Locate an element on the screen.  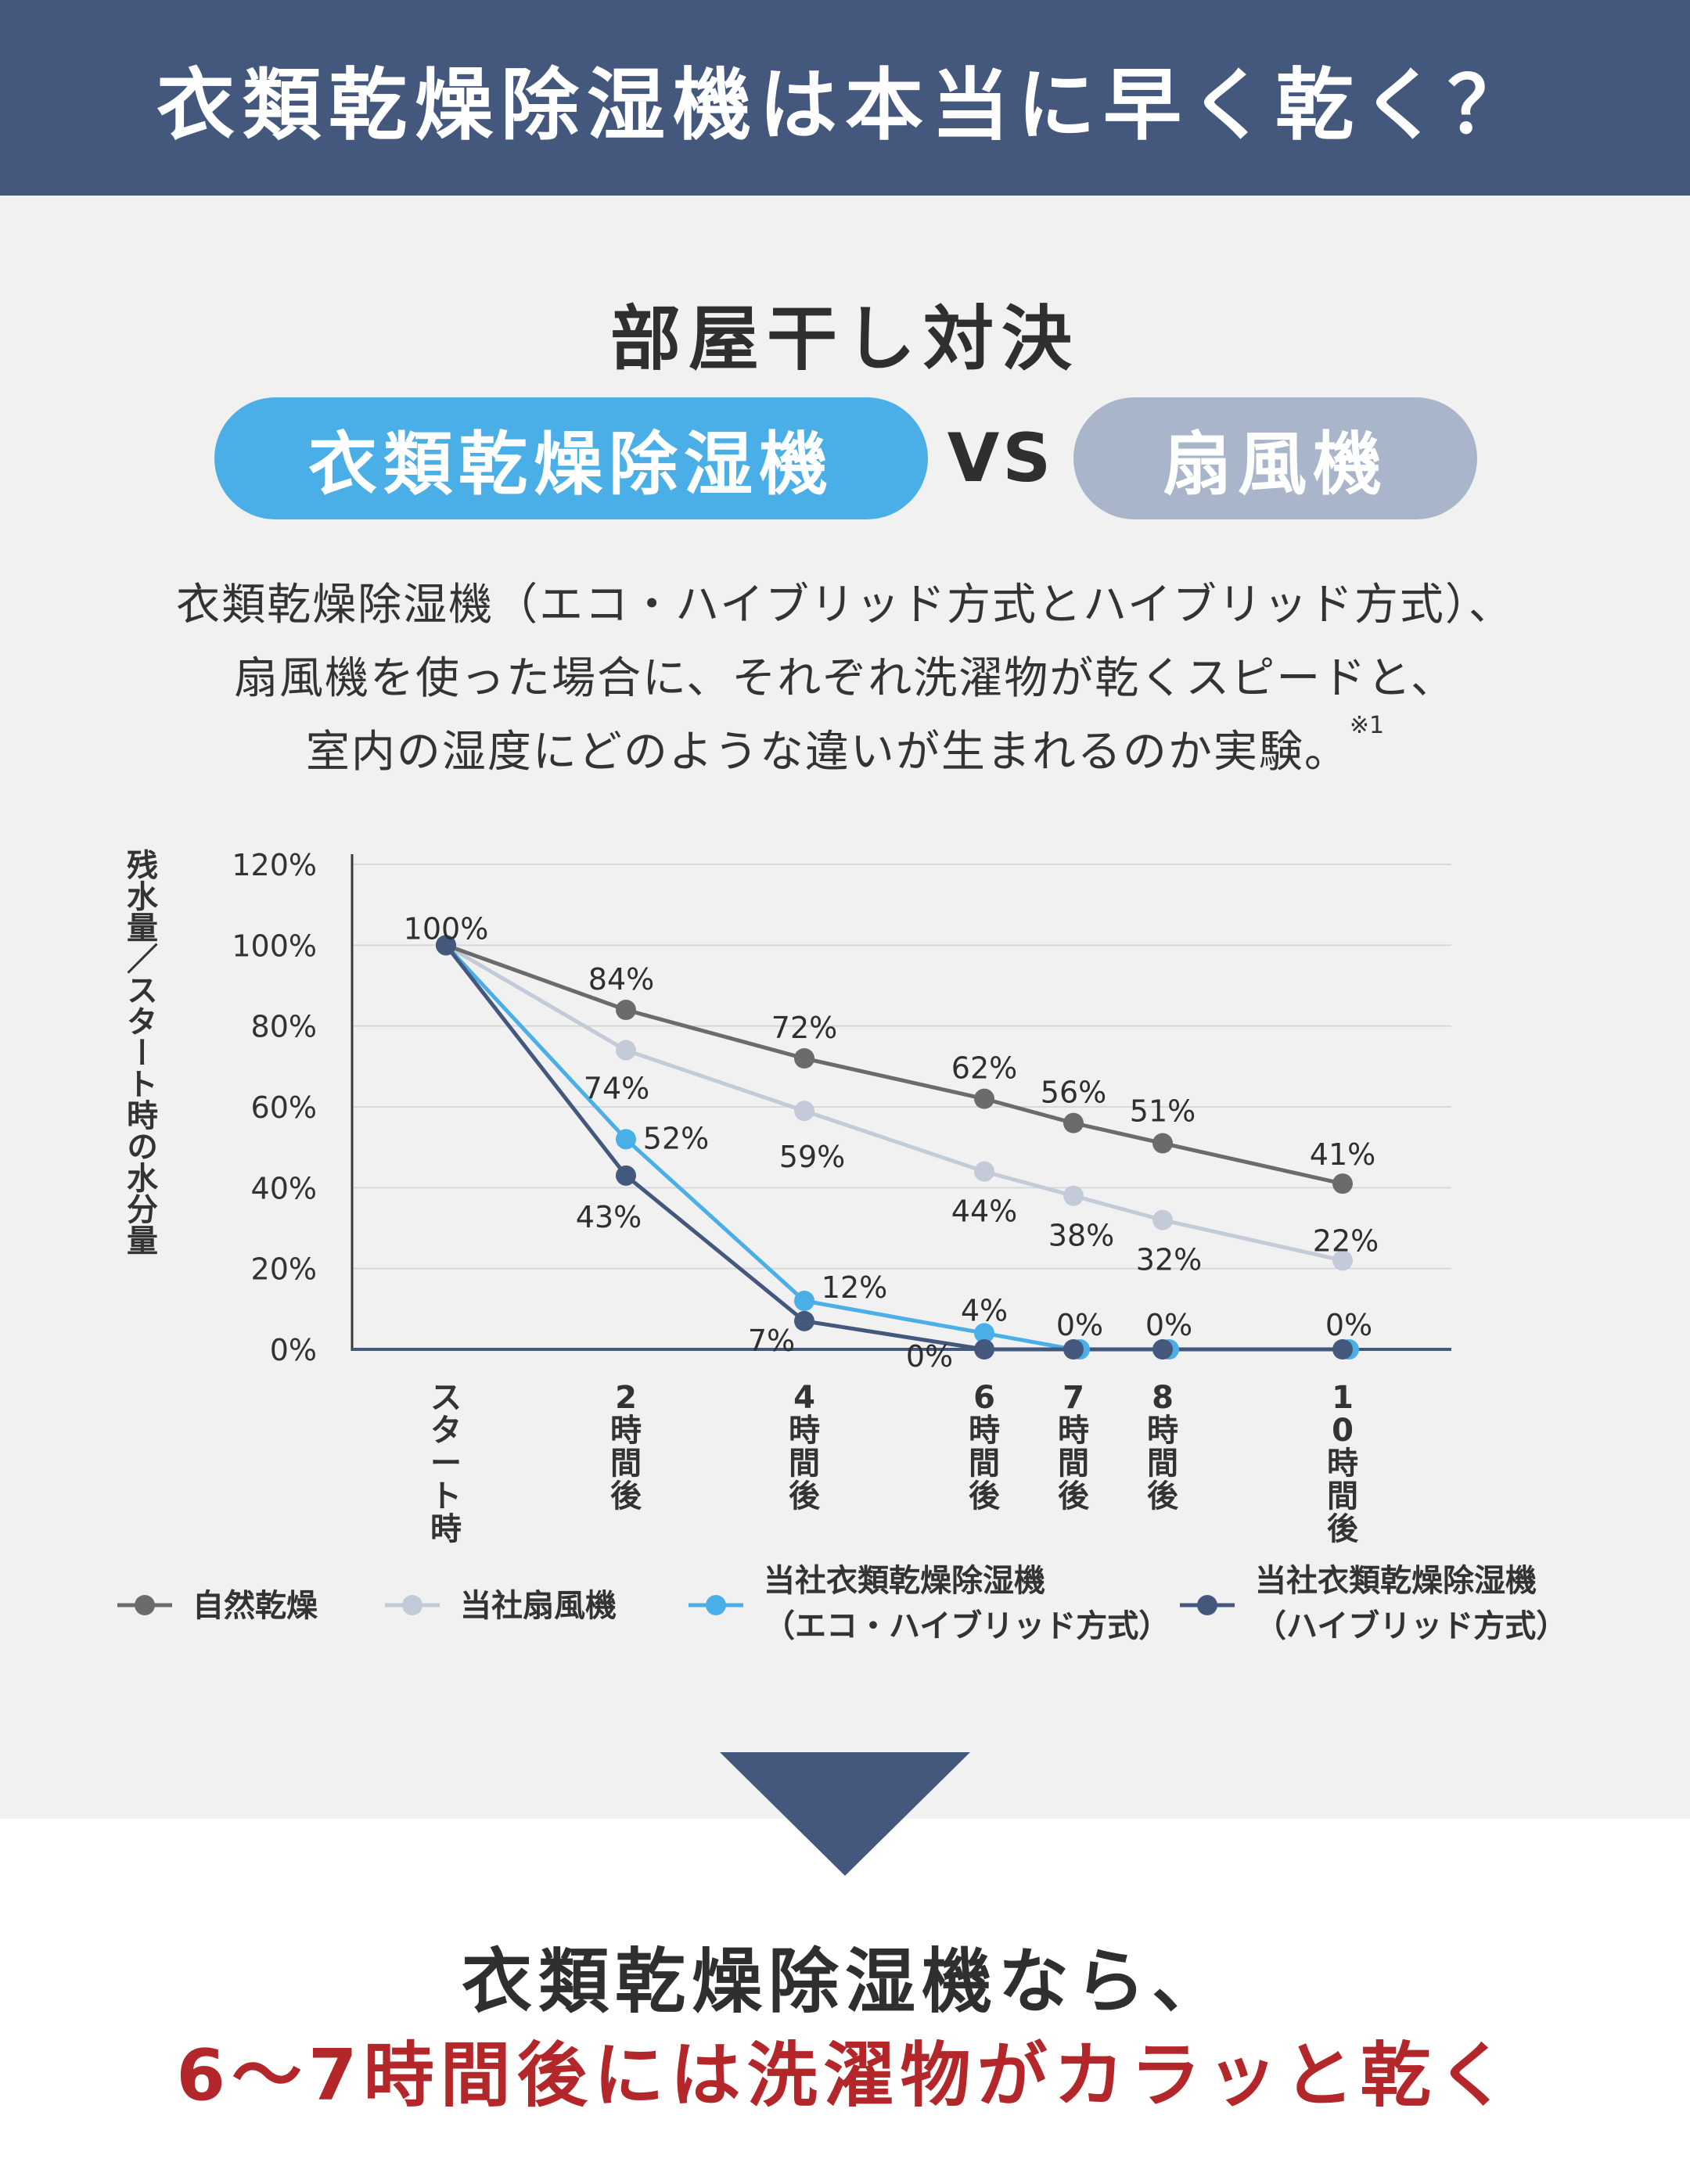
conclusion-highlight: 6～7時間後には洗濯物がカラッと乾く is located at coordinates (845, 2076).